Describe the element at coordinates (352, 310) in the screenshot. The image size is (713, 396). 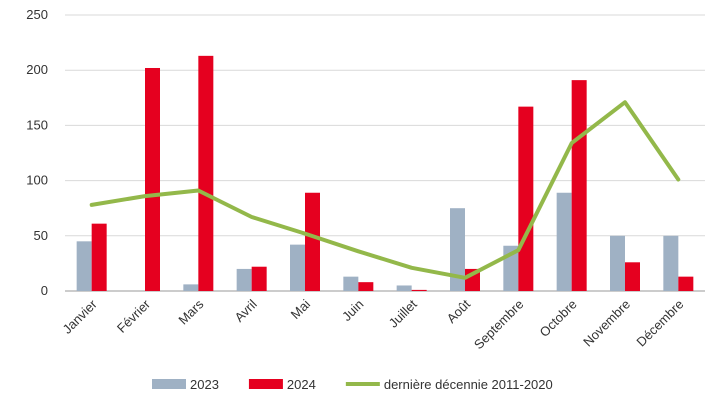
I see `x-tick-label: Juin` at that location.